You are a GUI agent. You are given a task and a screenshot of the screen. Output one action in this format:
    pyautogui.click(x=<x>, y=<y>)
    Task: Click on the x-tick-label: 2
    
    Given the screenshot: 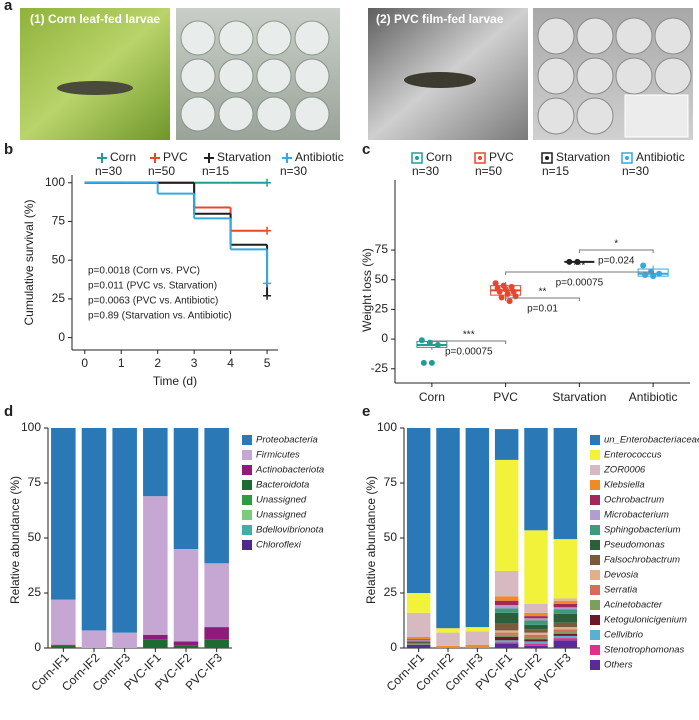 What is the action you would take?
    pyautogui.click(x=157, y=363)
    